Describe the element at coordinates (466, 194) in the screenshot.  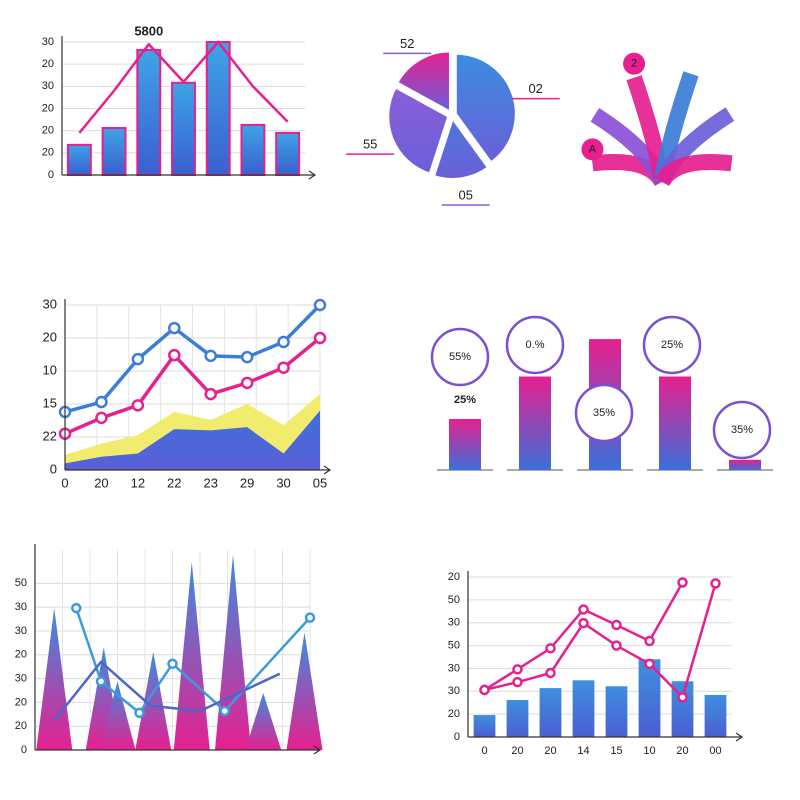
I see `pie-label: 05` at that location.